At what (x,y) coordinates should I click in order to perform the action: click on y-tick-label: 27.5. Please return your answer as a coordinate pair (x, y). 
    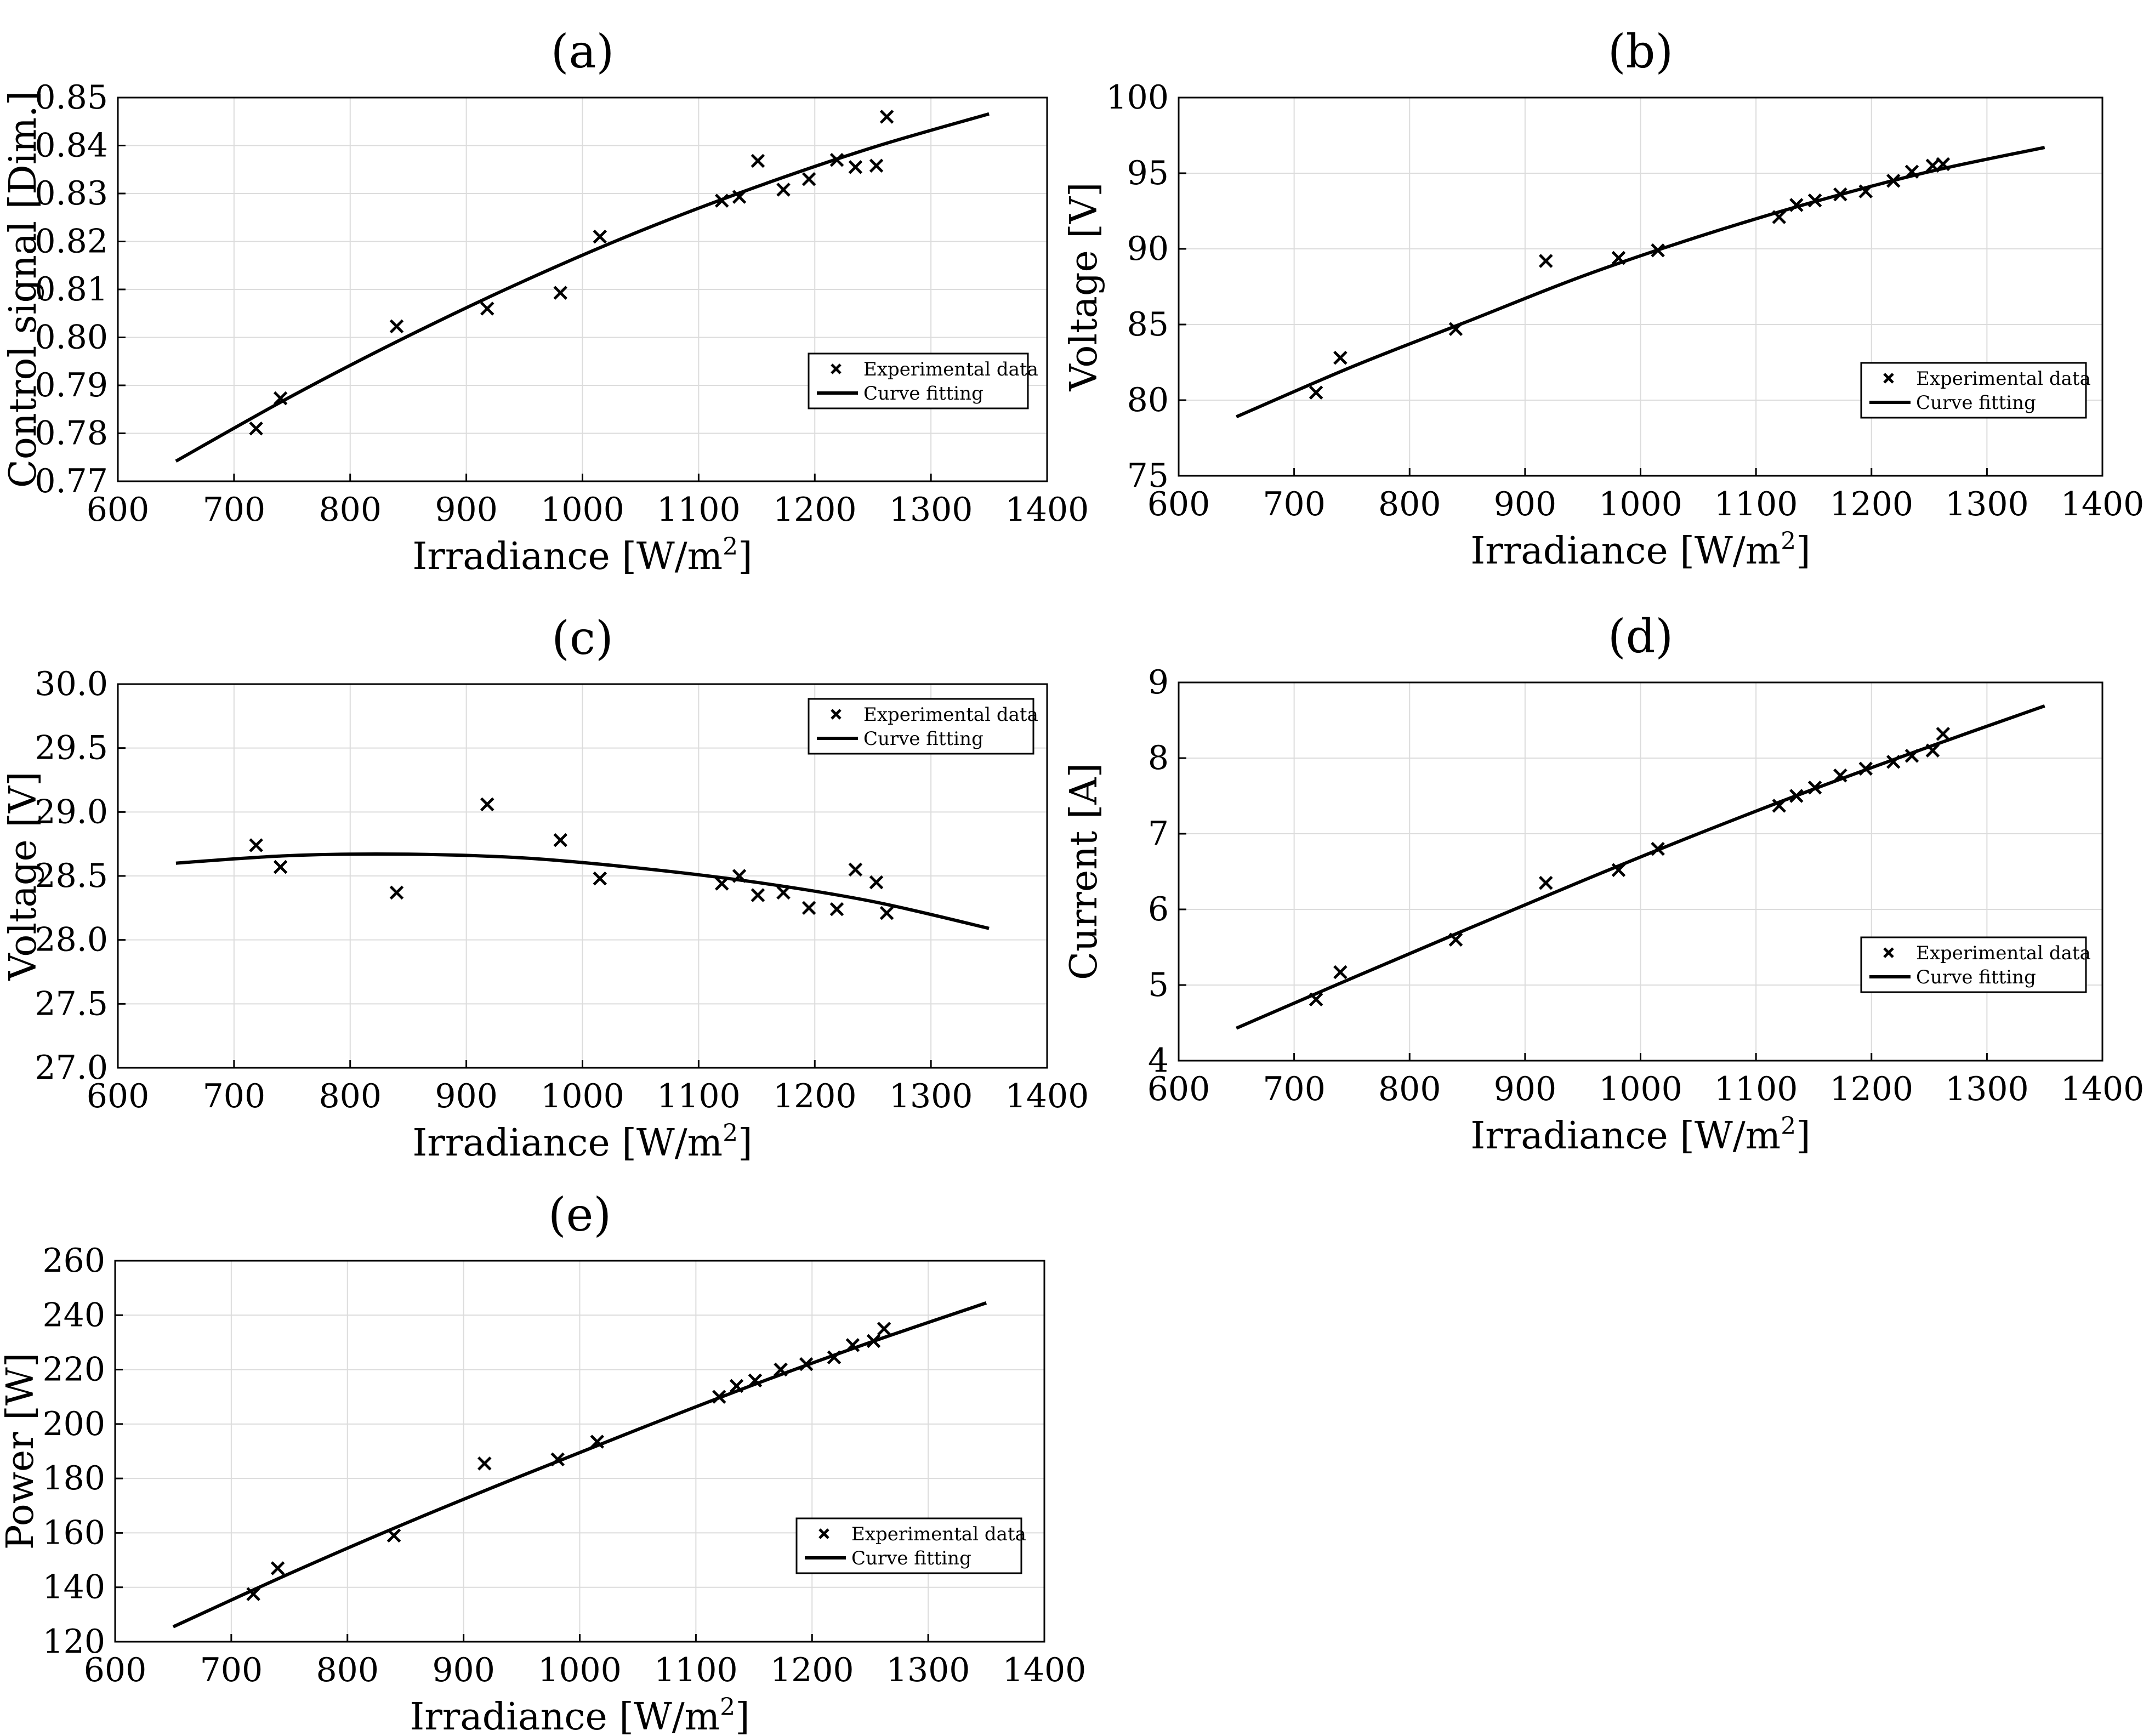
    Looking at the image, I should click on (72, 1003).